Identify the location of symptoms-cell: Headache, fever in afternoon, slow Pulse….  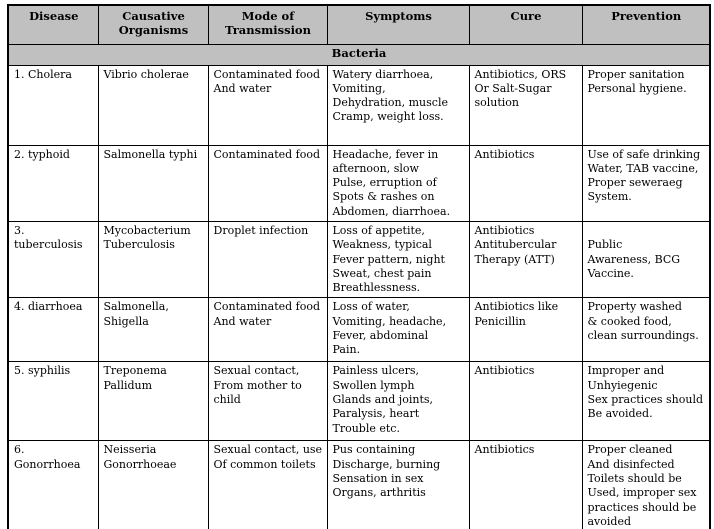
(398, 183).